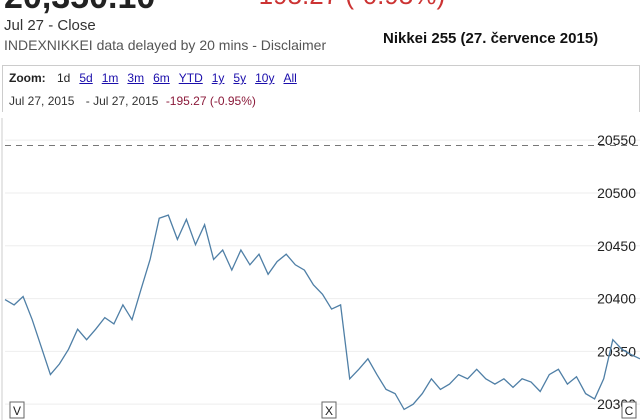 The width and height of the screenshot is (640, 420). Describe the element at coordinates (136, 78) in the screenshot. I see `zoom-option: 3m` at that location.